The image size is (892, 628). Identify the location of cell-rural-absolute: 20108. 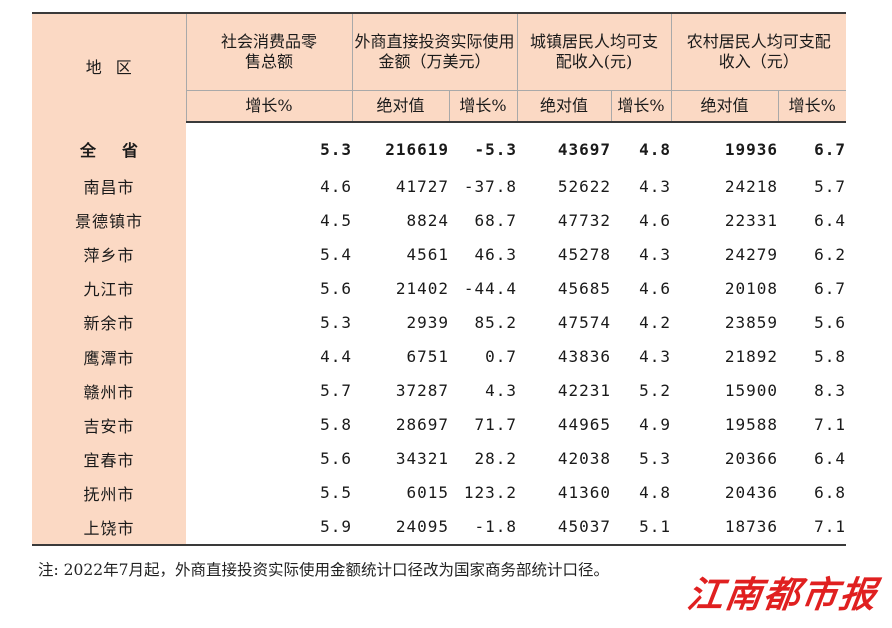
(751, 288).